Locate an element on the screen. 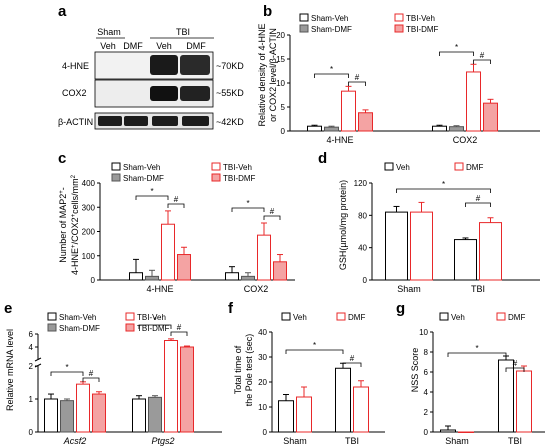 The image size is (550, 448). ylabel-line: Total time of is located at coordinates (238, 369).